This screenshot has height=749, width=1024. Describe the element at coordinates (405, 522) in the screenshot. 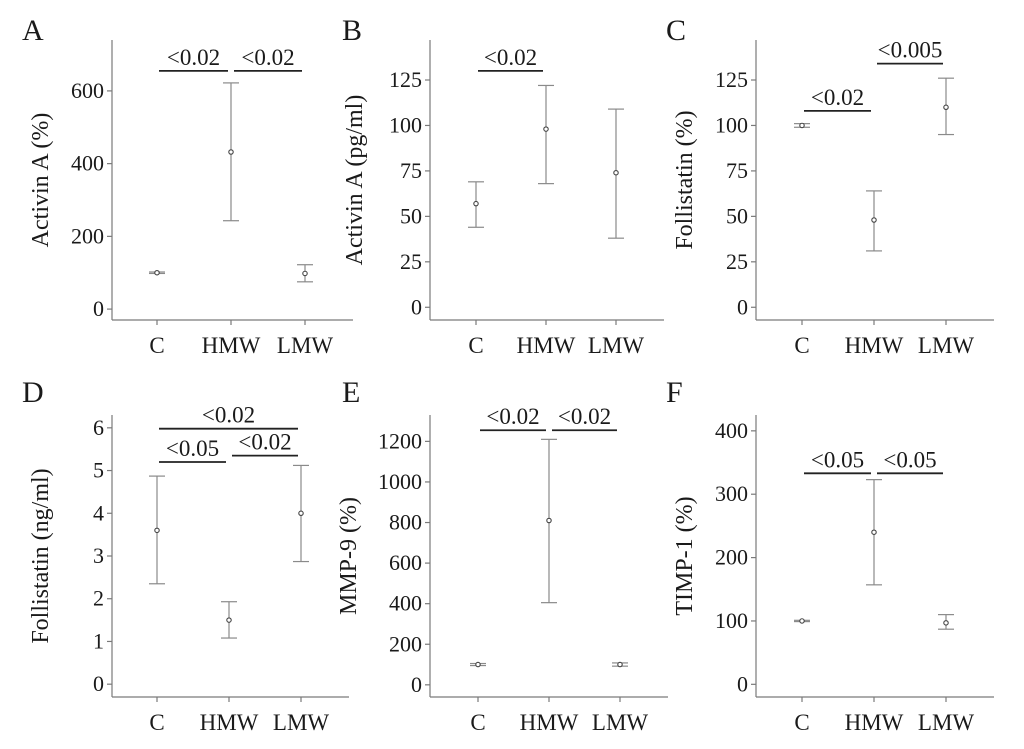

I see `y-tick-label: 800` at that location.